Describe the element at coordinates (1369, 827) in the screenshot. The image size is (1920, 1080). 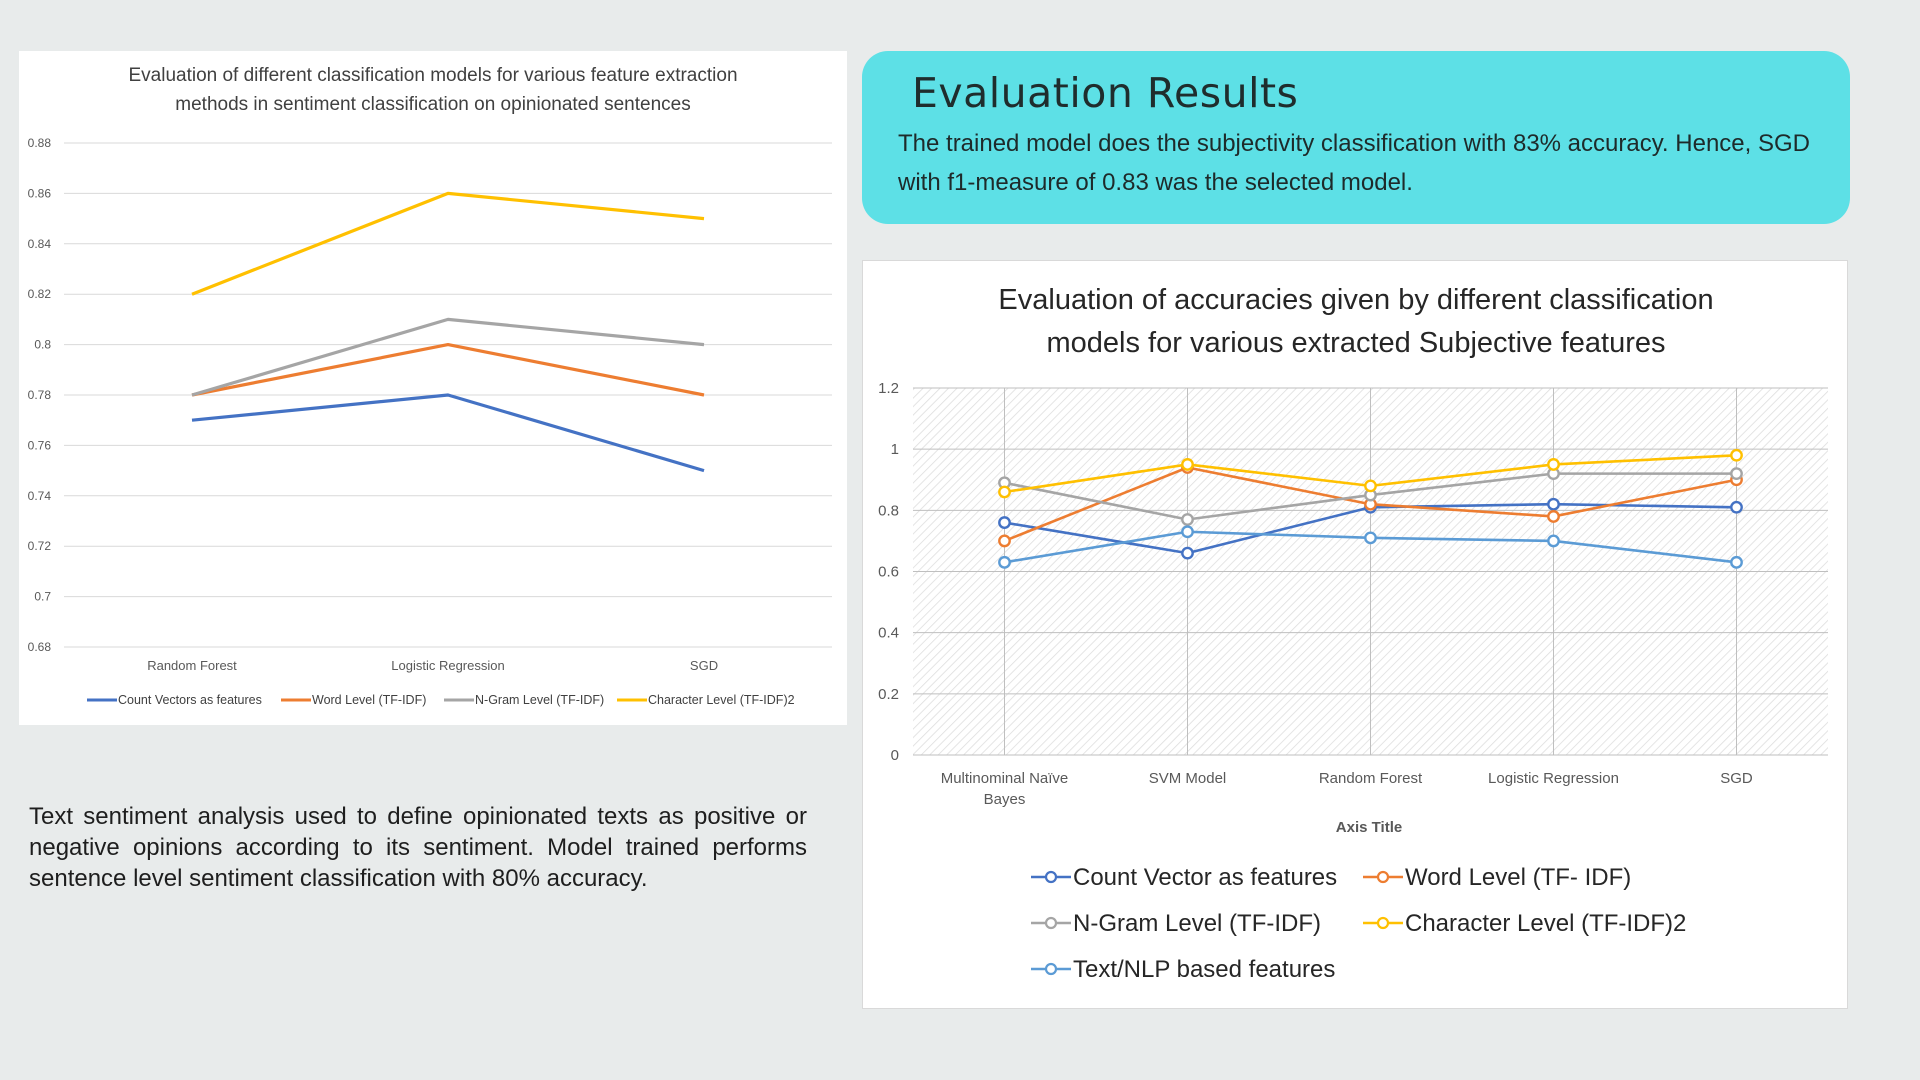
I see `x-axis-title: Axis Title` at that location.